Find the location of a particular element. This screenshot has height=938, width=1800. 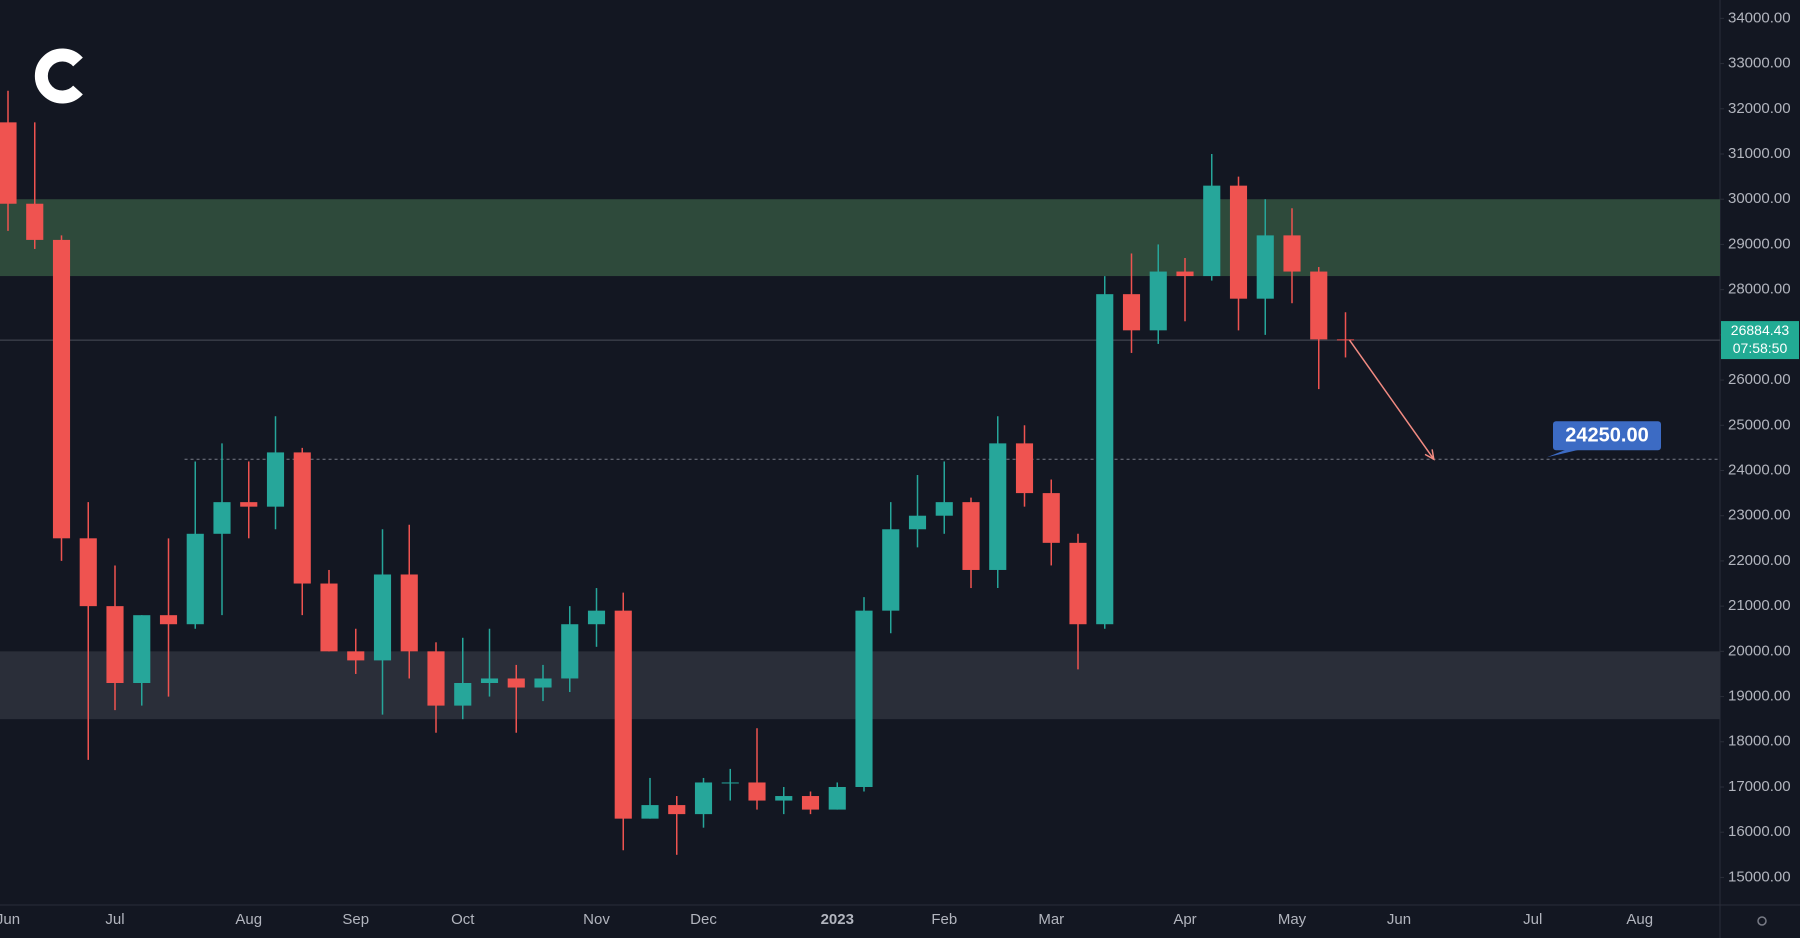

logo-mark is located at coordinates (58, 76).